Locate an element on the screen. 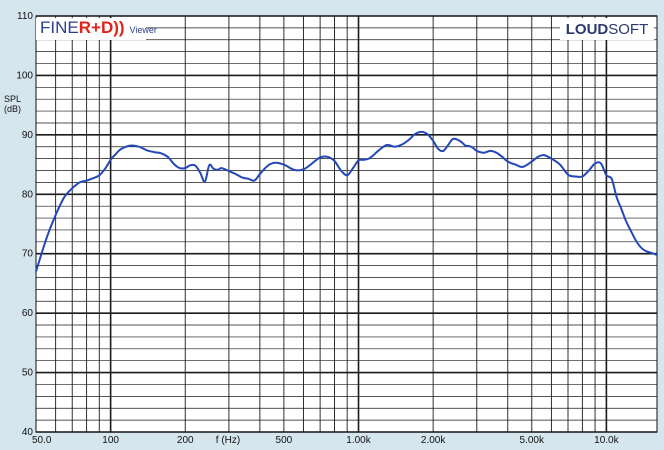  y-tick-label: 70 is located at coordinates (28, 254).